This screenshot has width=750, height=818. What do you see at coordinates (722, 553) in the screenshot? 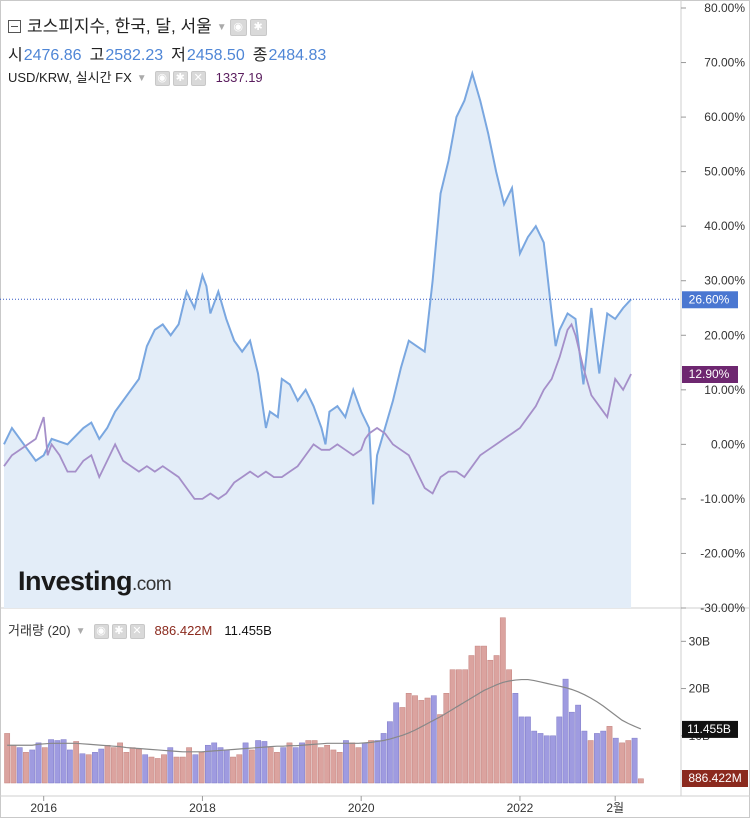
I see `y-tick-label: -20.00%` at bounding box center [722, 553].